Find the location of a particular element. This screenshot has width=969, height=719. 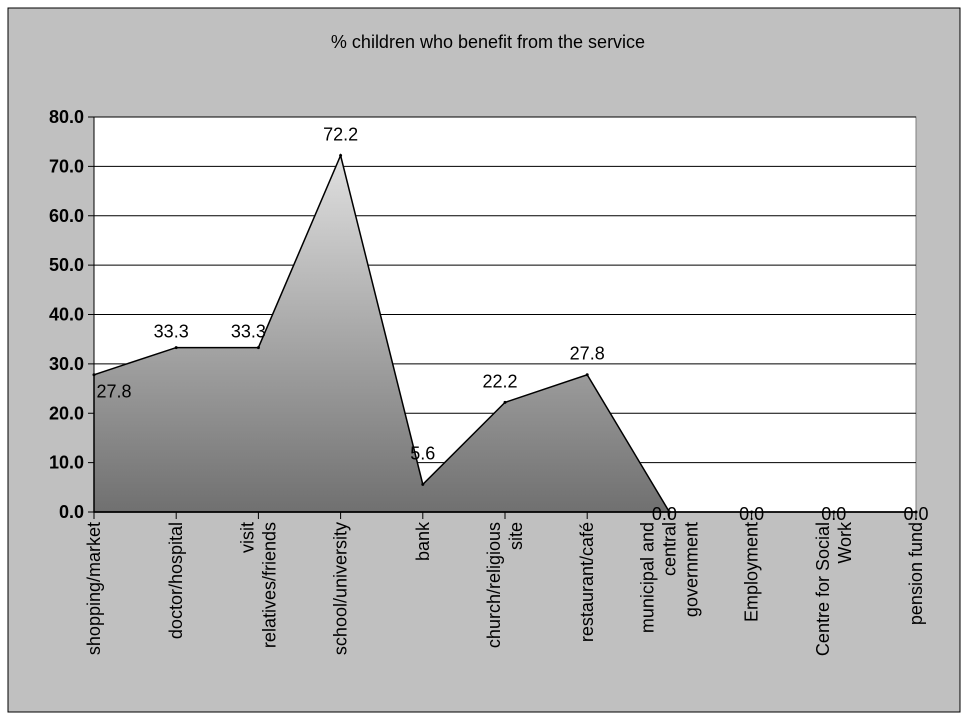

x-tick-label-line: municipal and is located at coordinates (647, 577).